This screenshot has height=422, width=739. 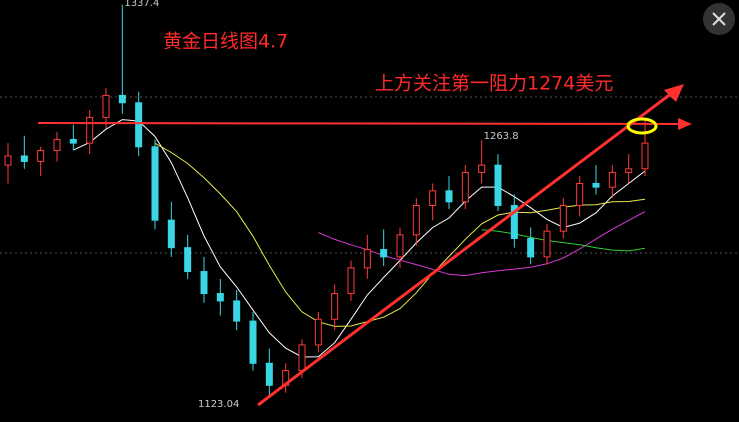 I want to click on annotation: 上方关注第一阻力1274美元, so click(x=494, y=84).